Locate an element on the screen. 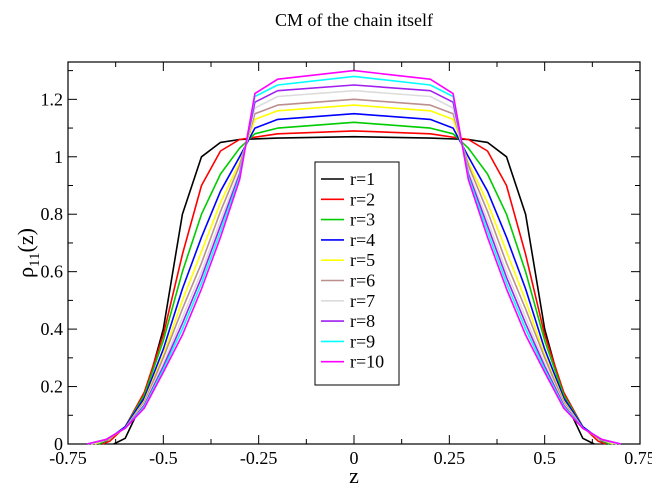 This screenshot has width=652, height=485. y-axis-label-sub: 11 is located at coordinates (35, 259).